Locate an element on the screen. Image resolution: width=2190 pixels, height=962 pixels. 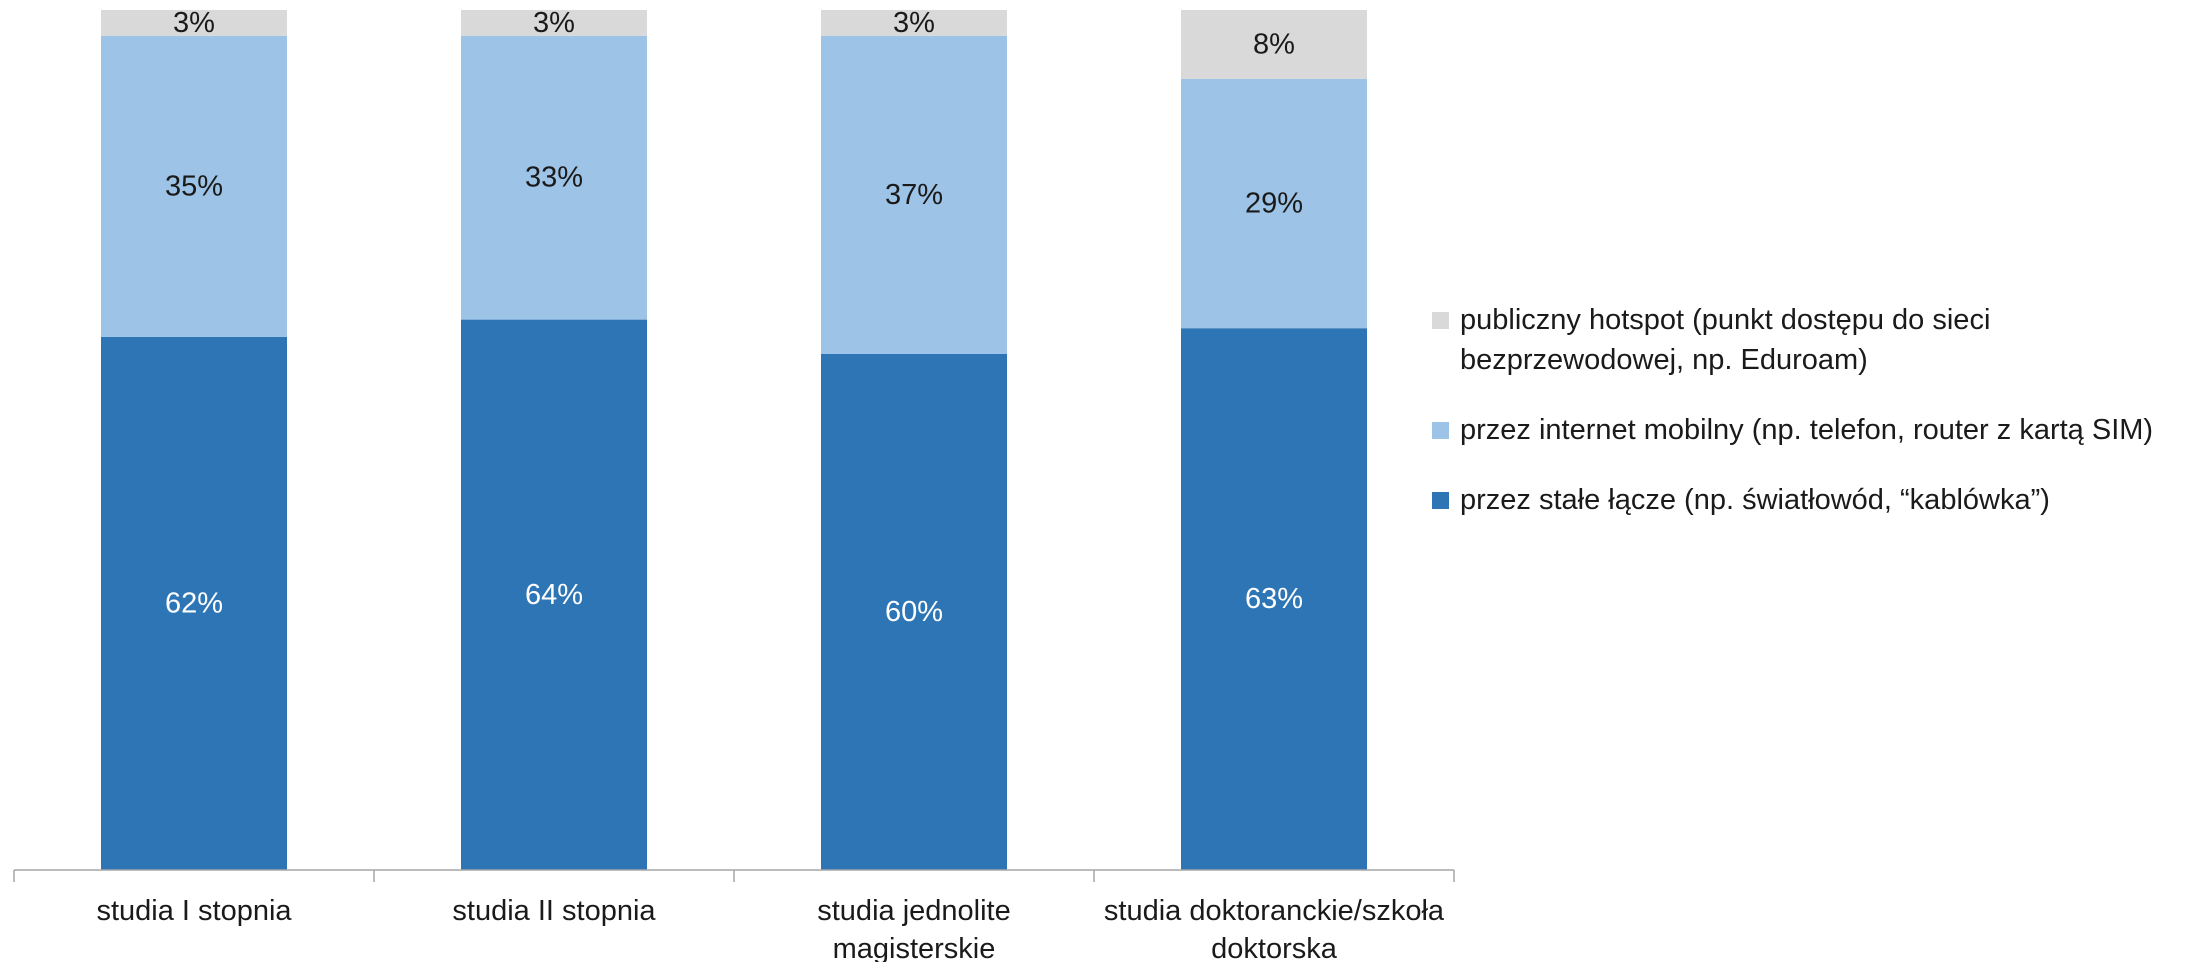
x-tick-label-line: doktorska is located at coordinates (1274, 947).